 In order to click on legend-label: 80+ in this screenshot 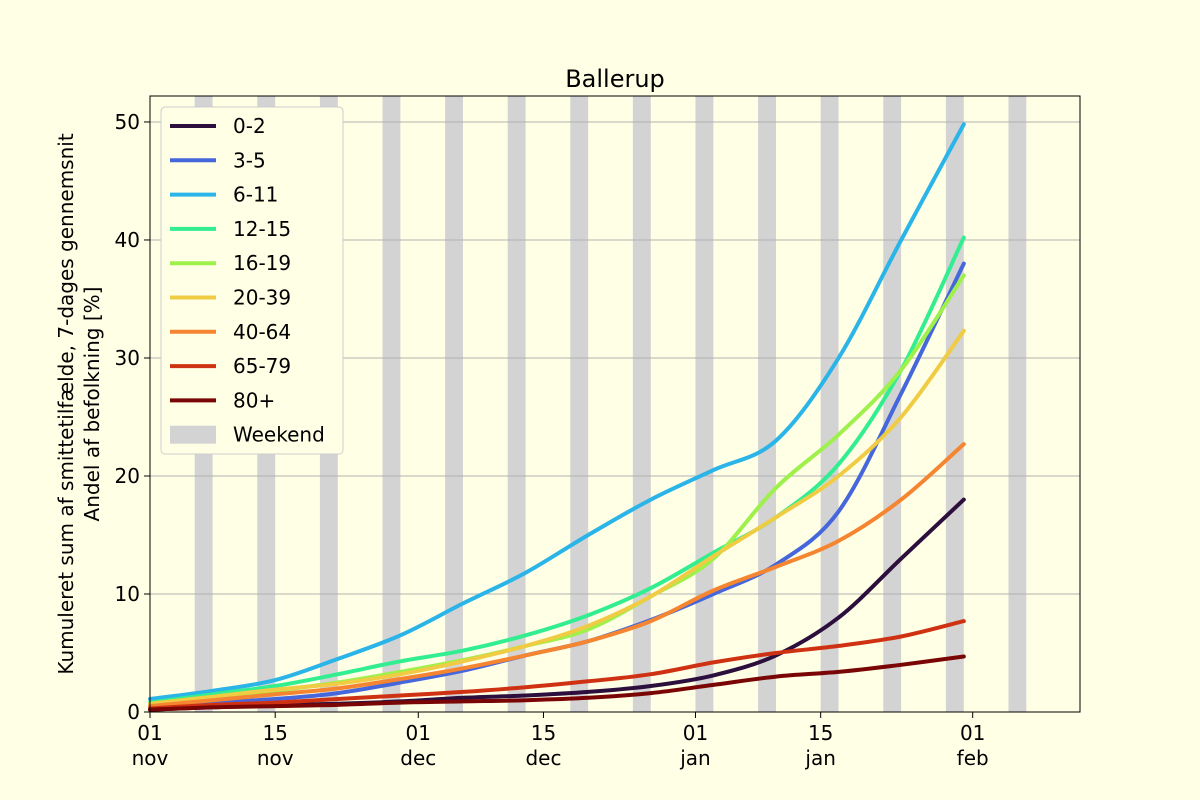, I will do `click(254, 400)`.